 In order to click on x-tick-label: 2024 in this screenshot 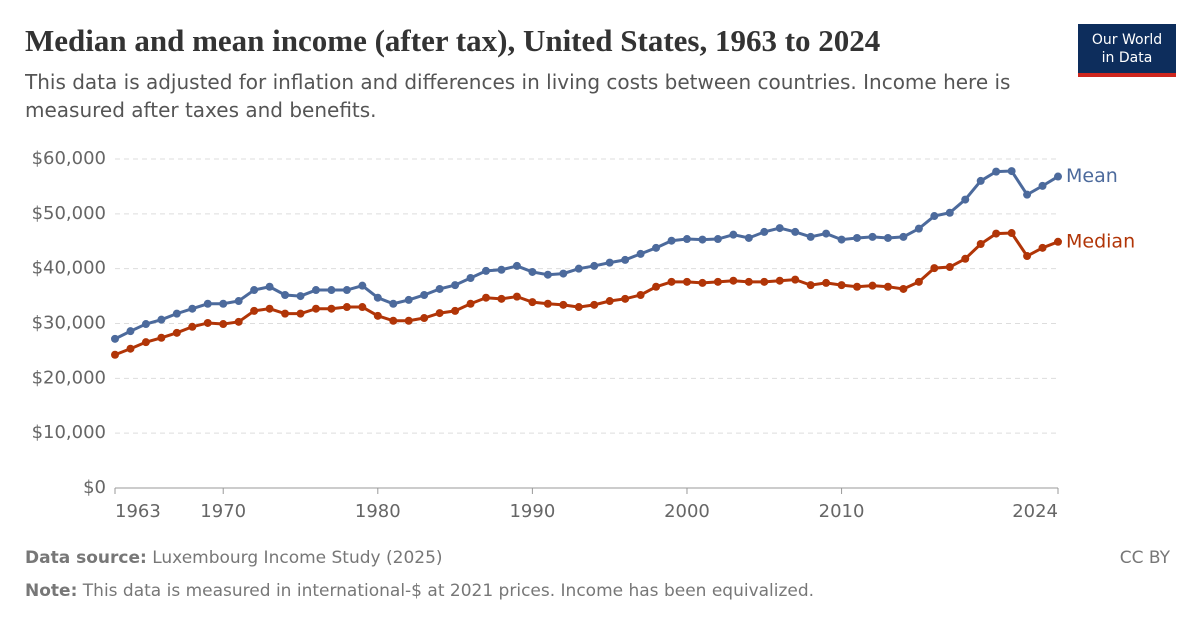, I will do `click(1035, 511)`.